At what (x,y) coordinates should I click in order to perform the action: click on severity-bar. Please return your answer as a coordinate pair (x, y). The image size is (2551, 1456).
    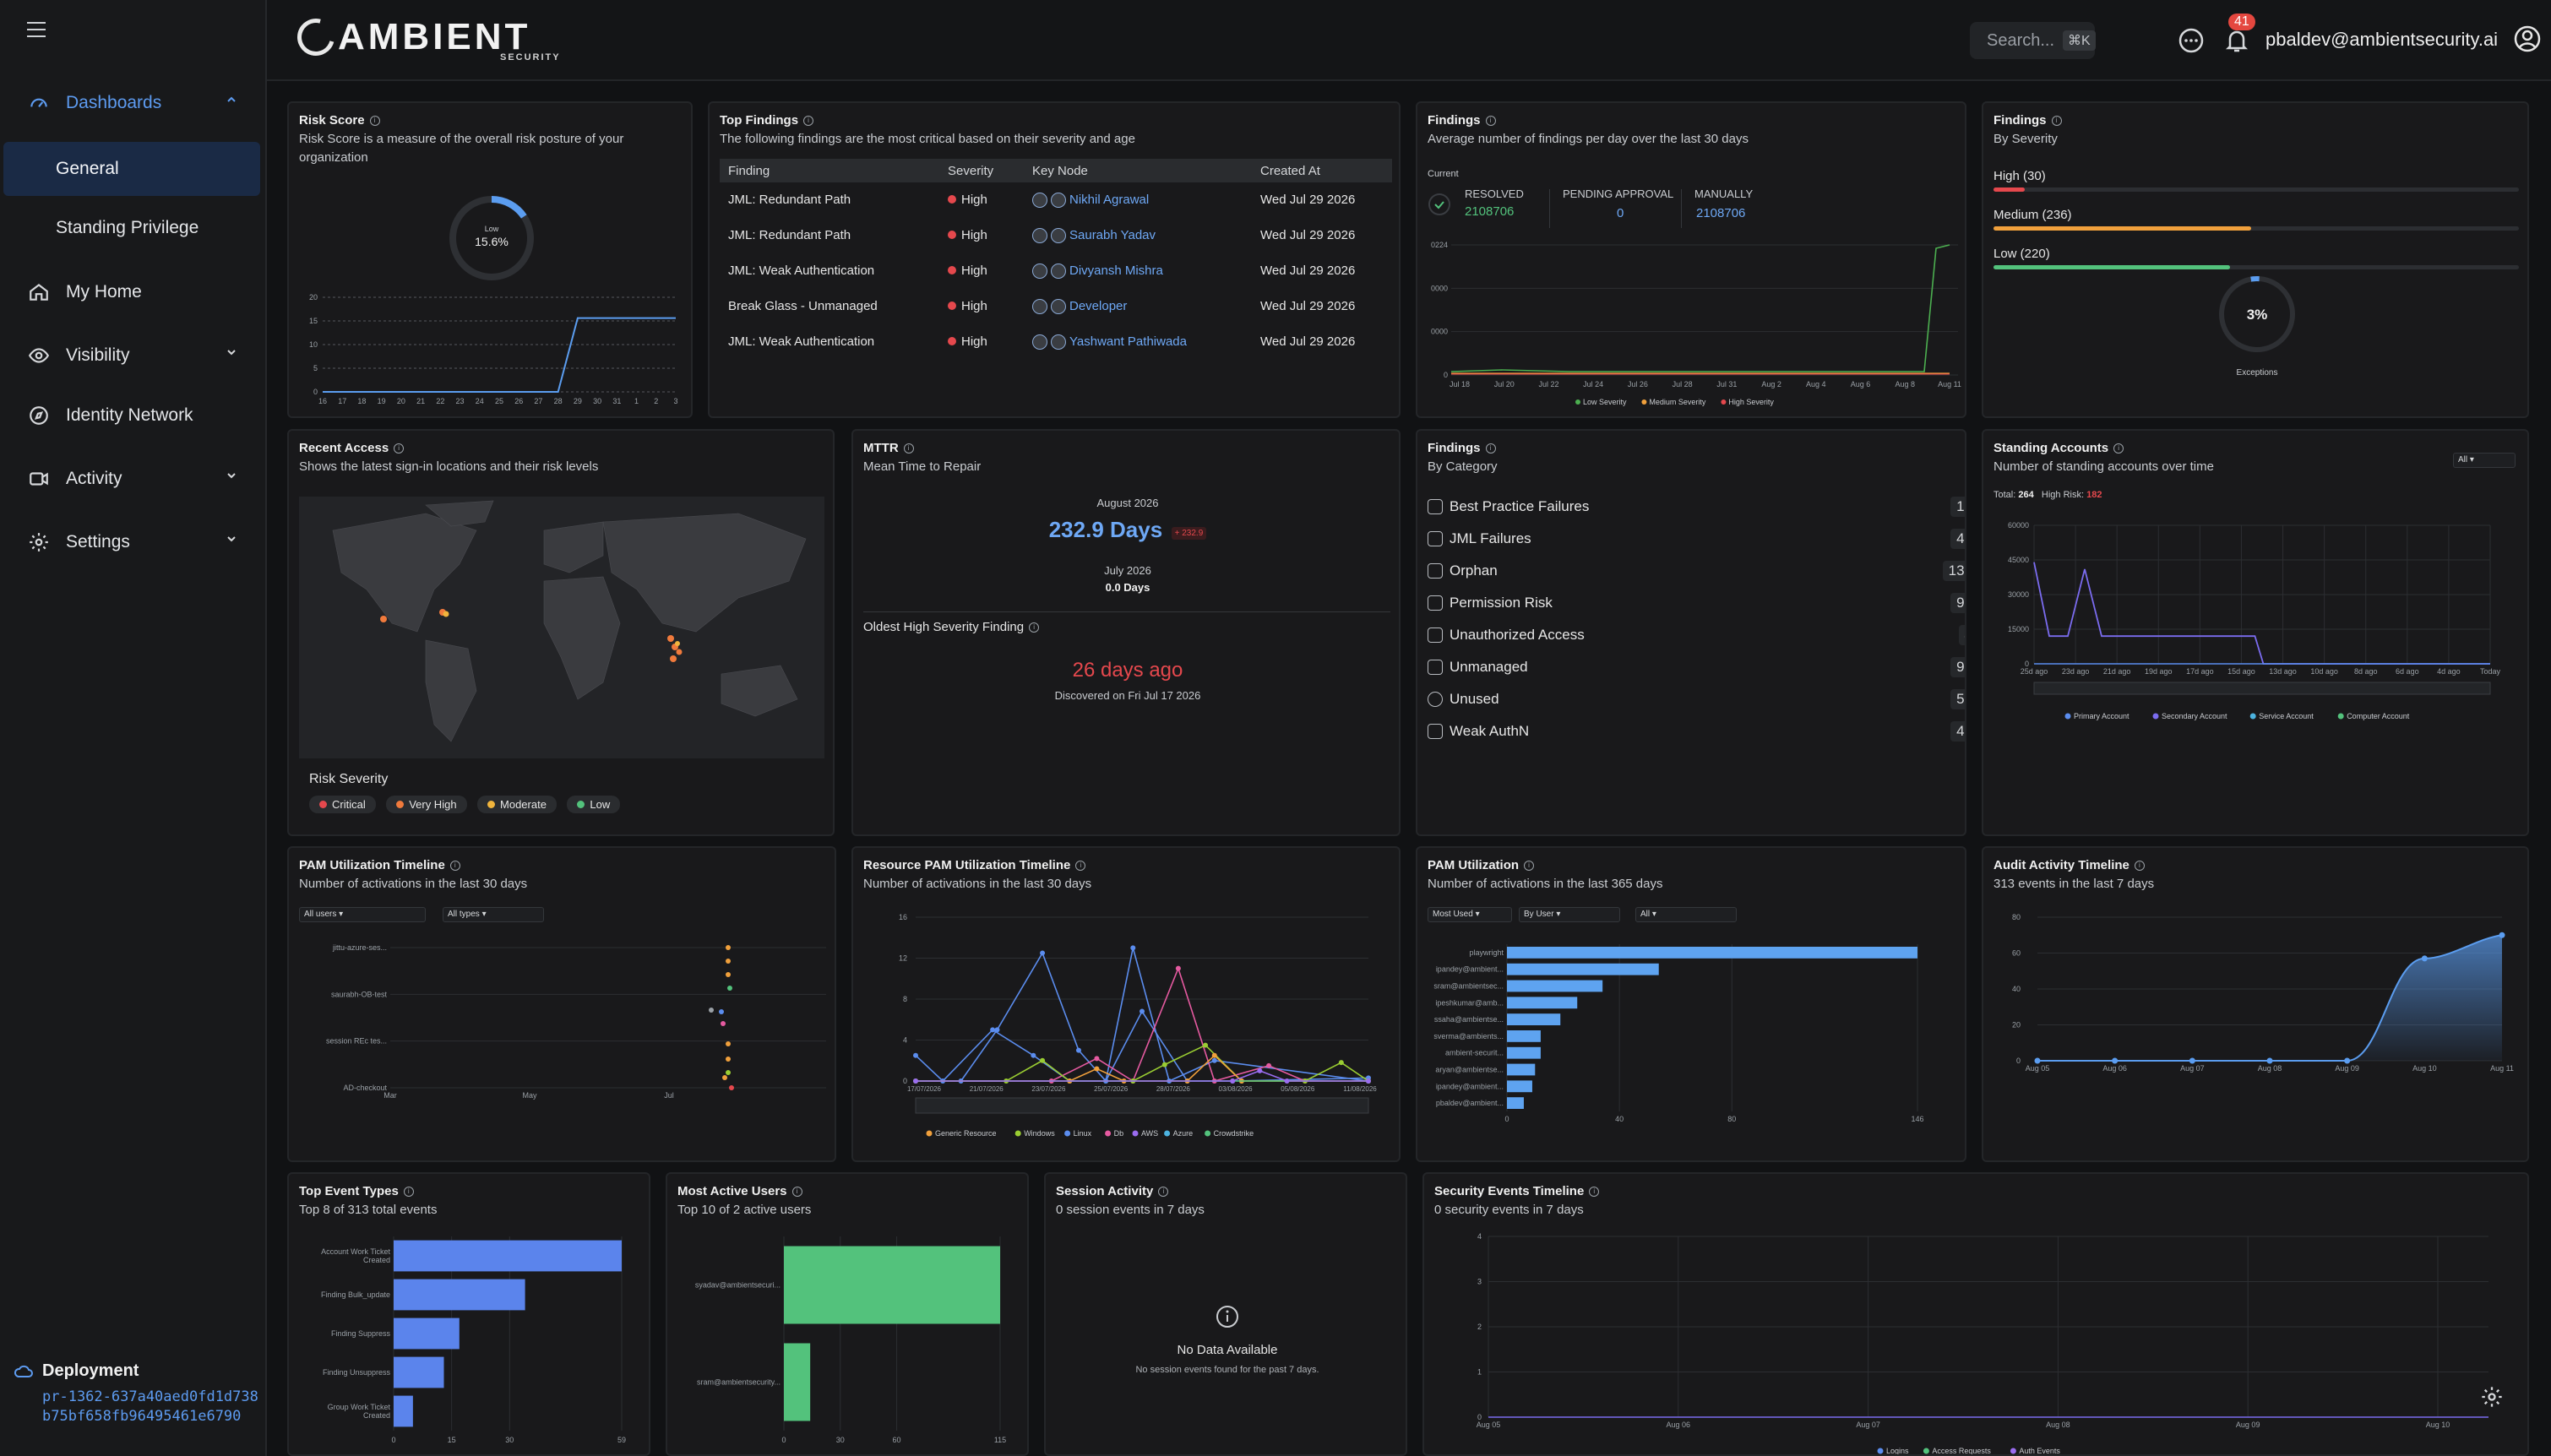
    Looking at the image, I should click on (2111, 267).